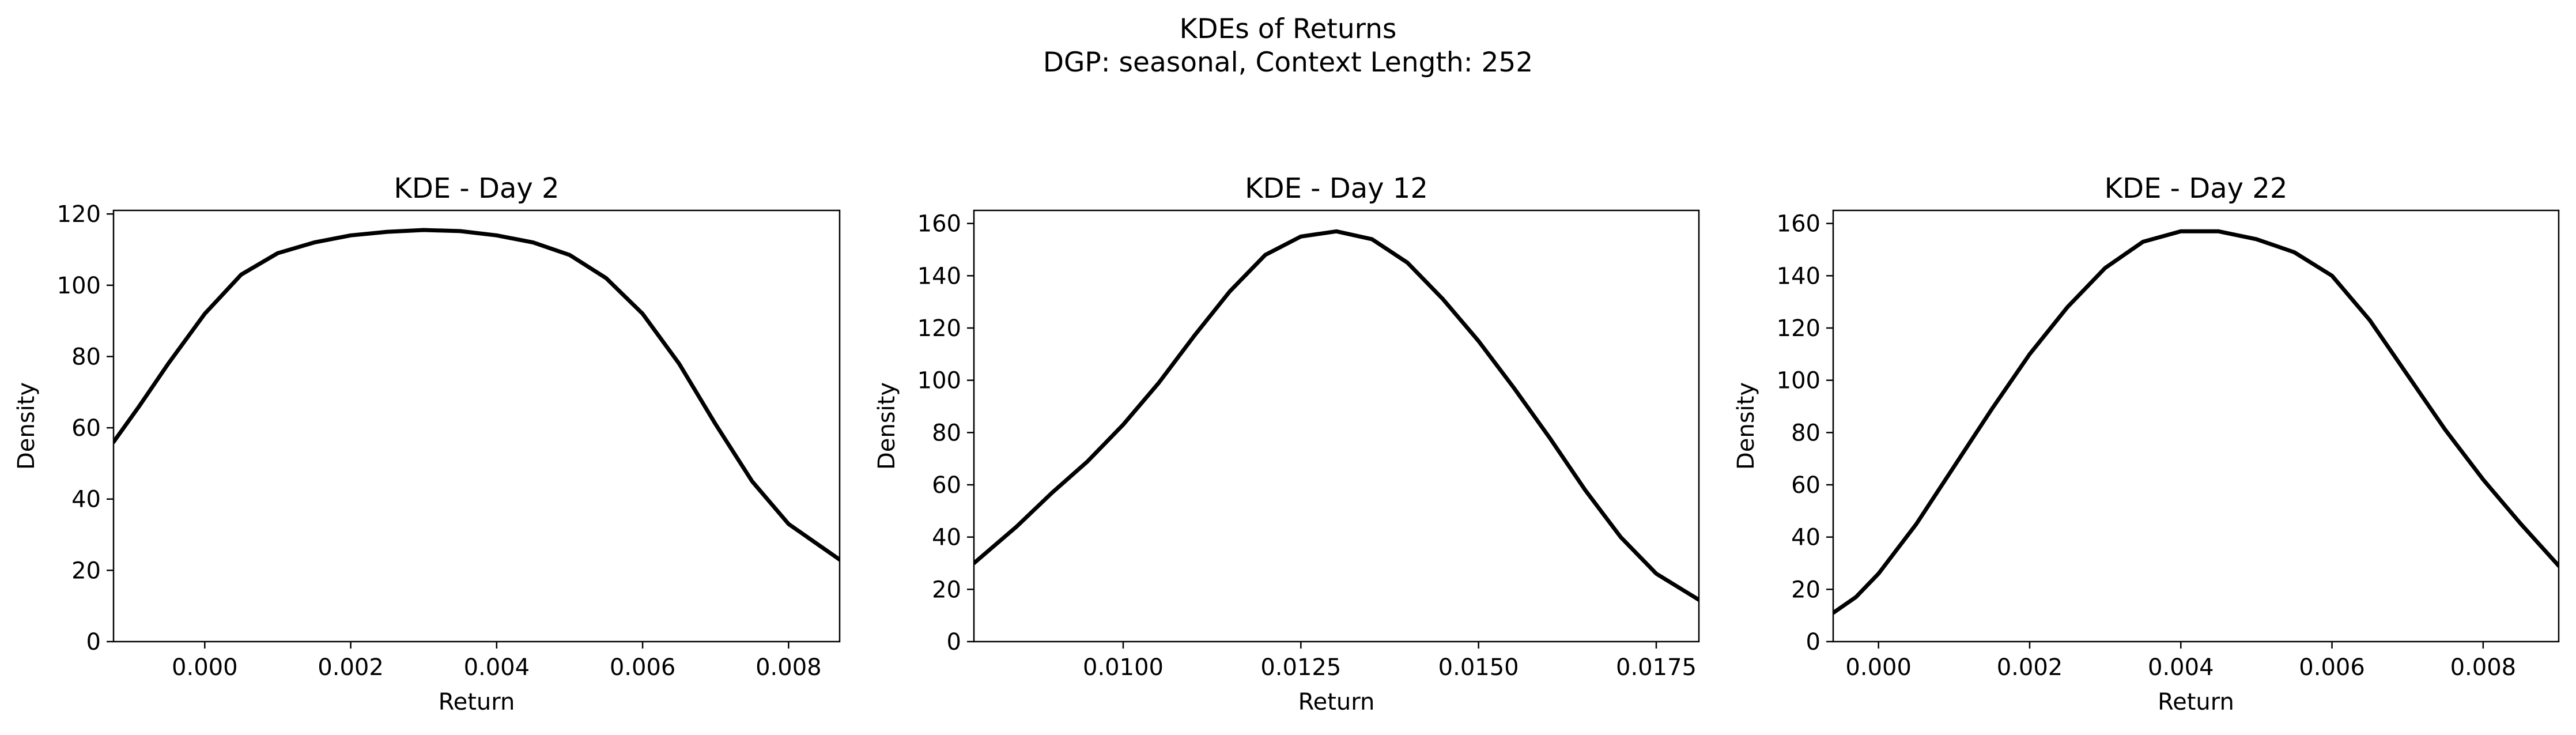  I want to click on figure-subtitle-line2: DGP: seasonal, Context Length: 252, so click(1288, 62).